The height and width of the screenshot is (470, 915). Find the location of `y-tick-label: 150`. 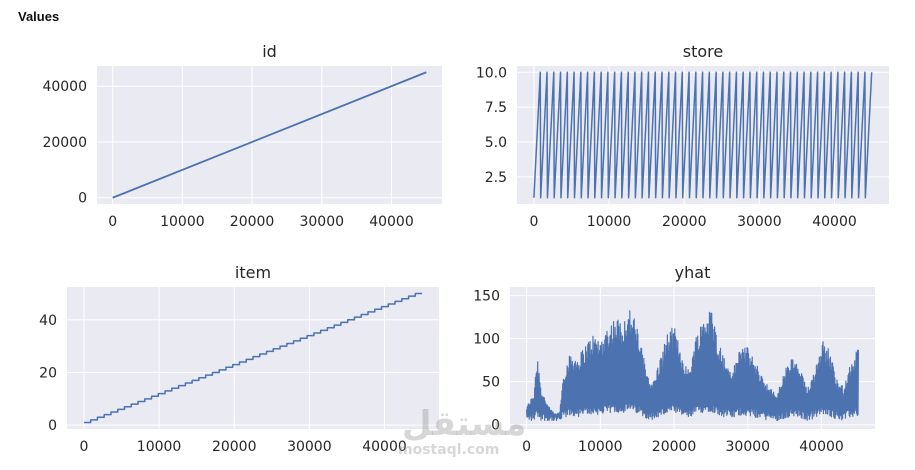

y-tick-label: 150 is located at coordinates (486, 297).